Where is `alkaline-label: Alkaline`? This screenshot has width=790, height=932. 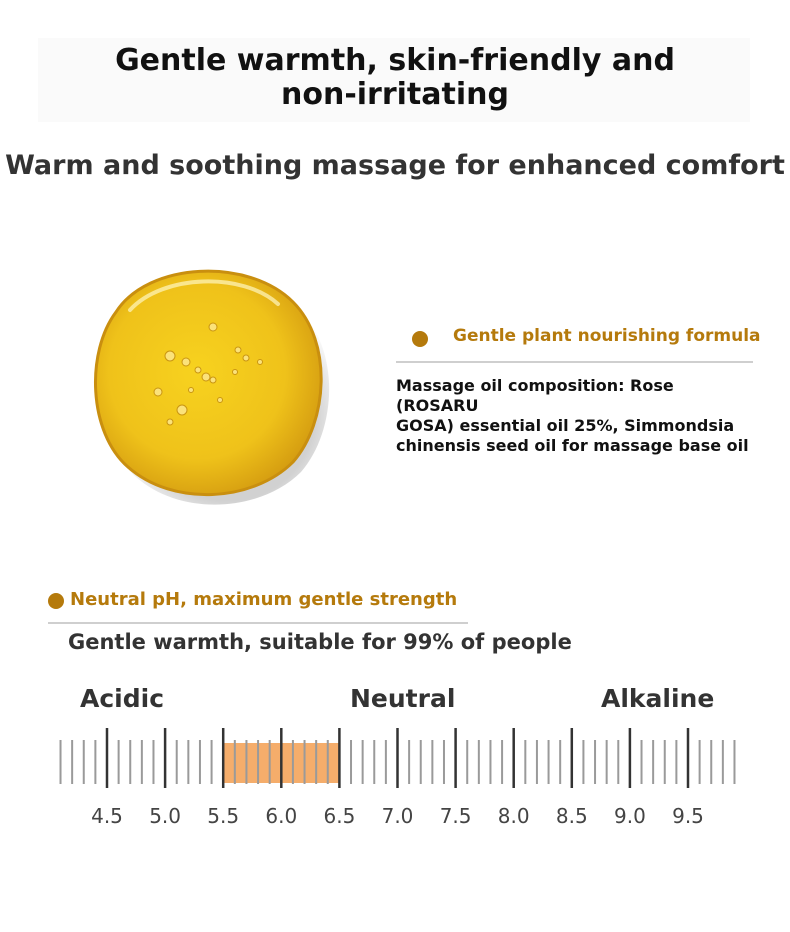
alkaline-label: Alkaline is located at coordinates (658, 698).